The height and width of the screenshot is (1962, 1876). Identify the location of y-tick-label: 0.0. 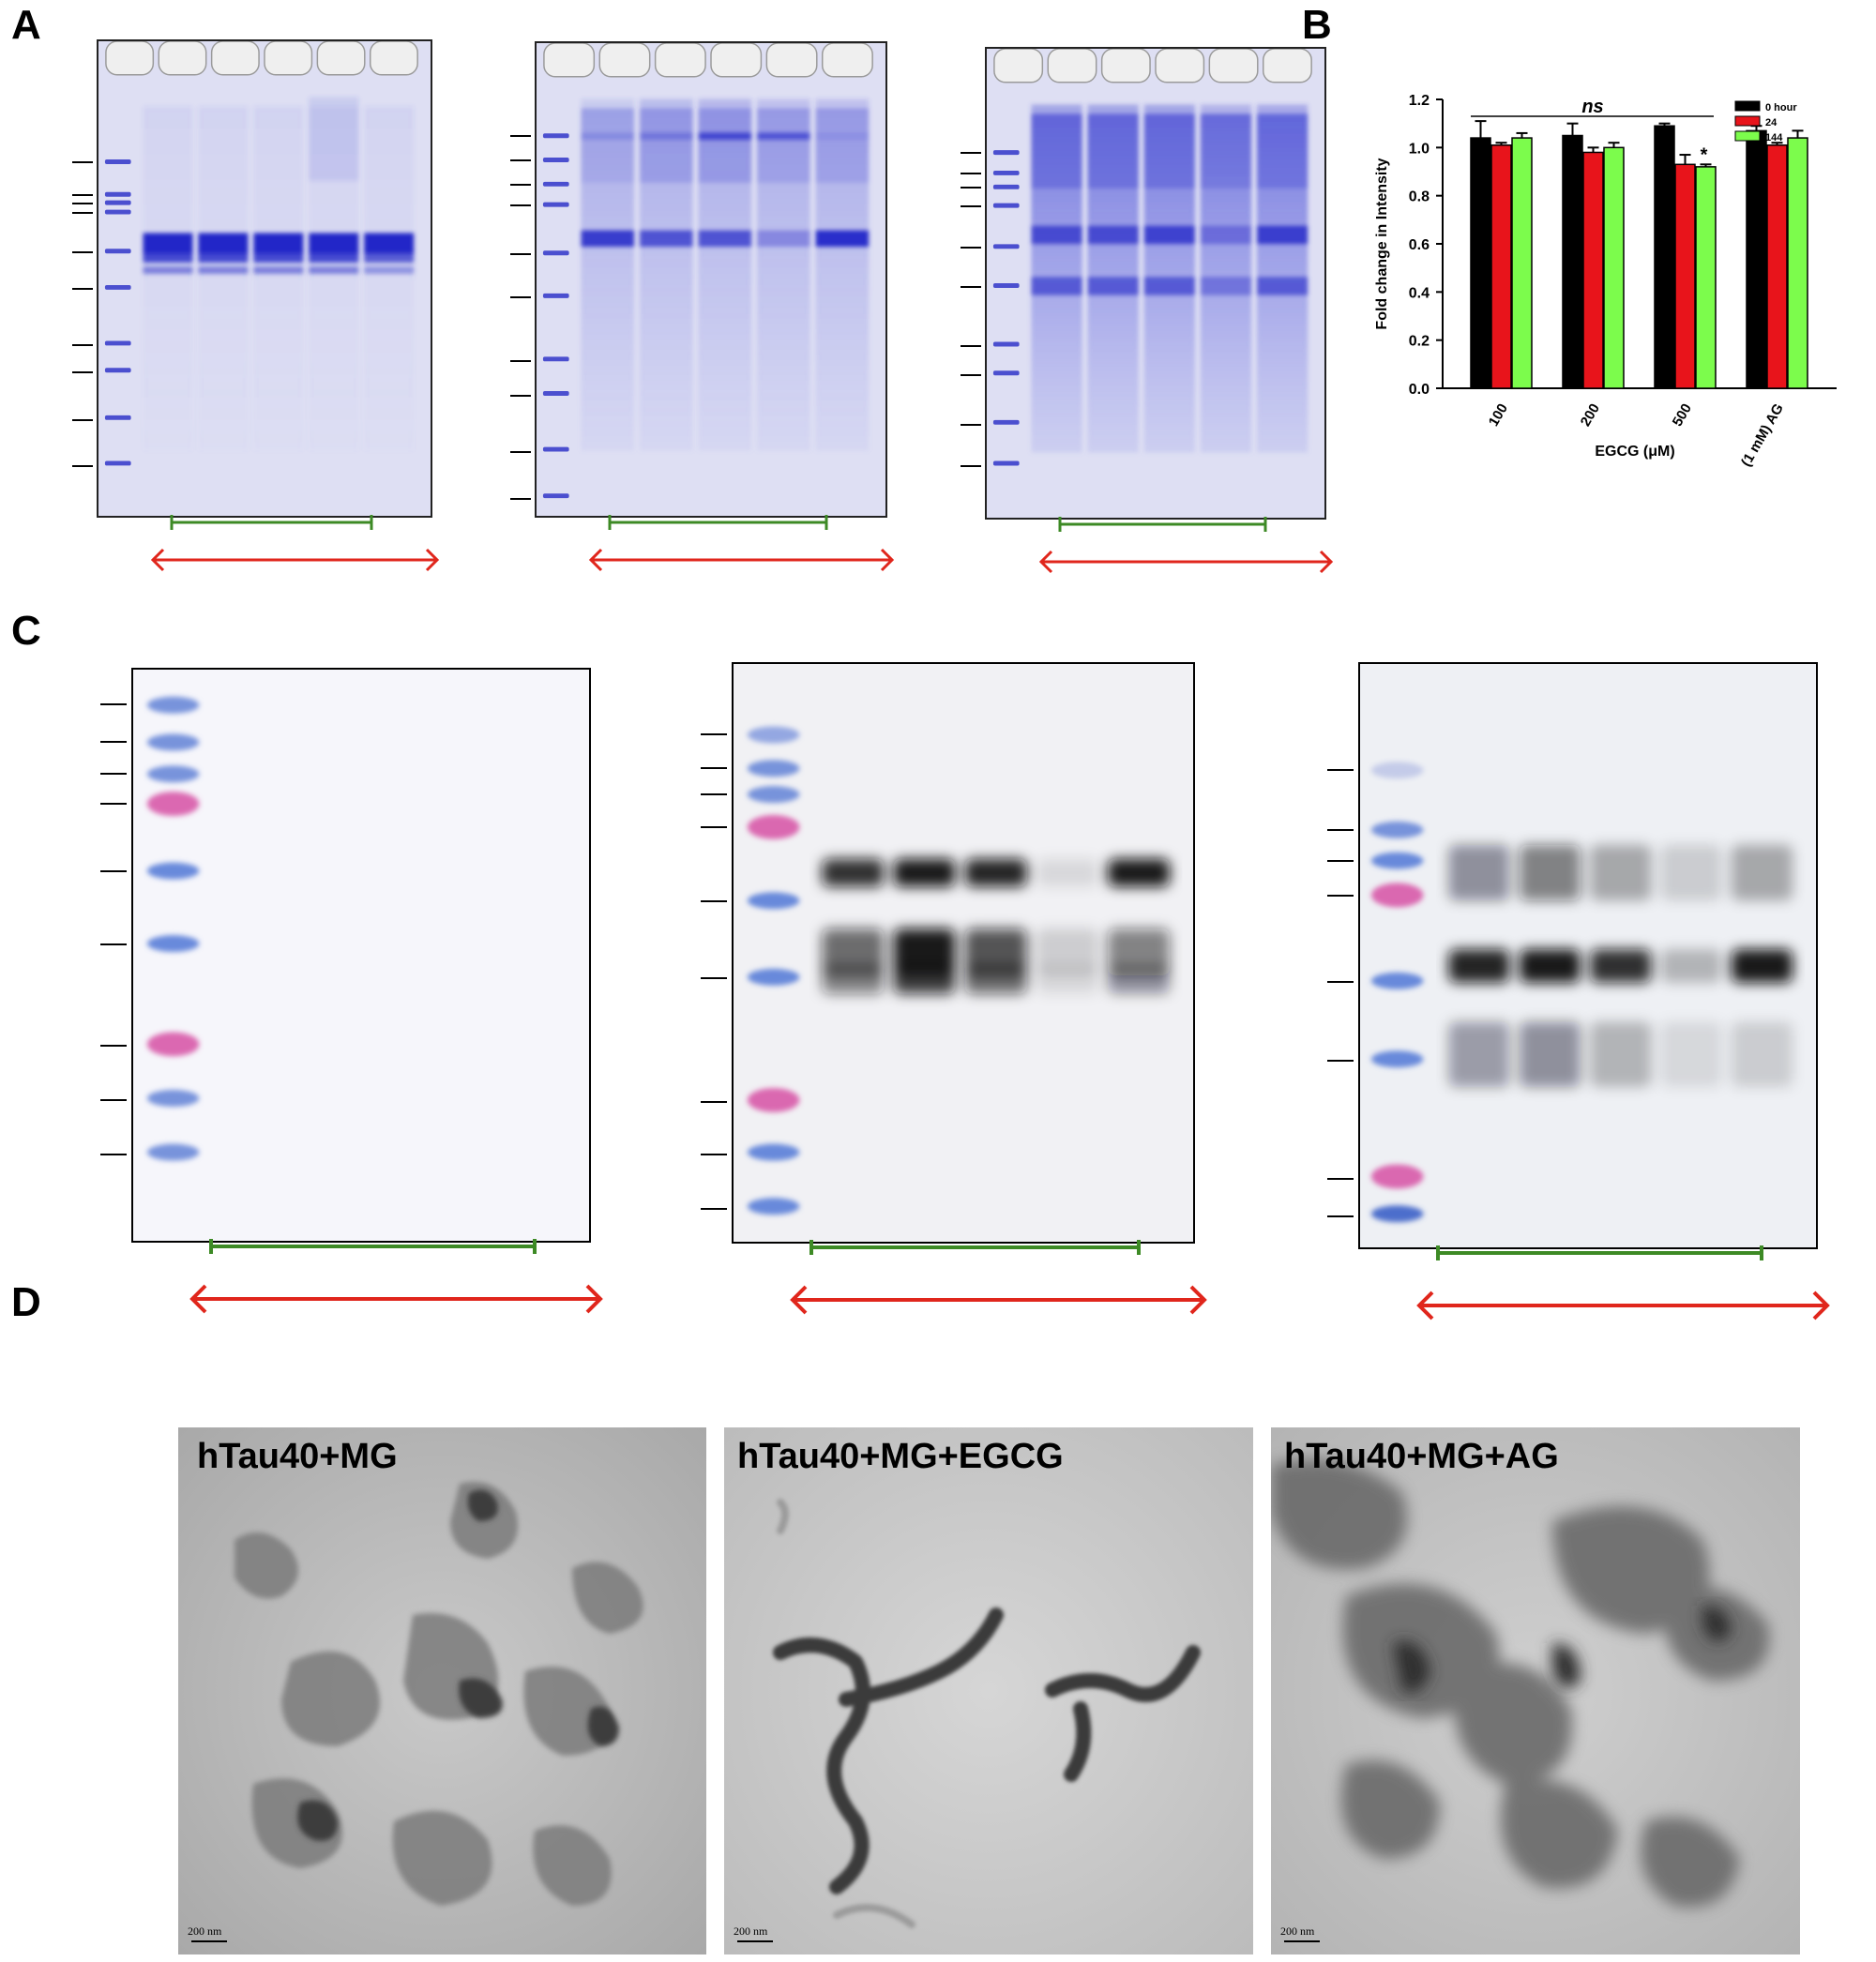
(1419, 390).